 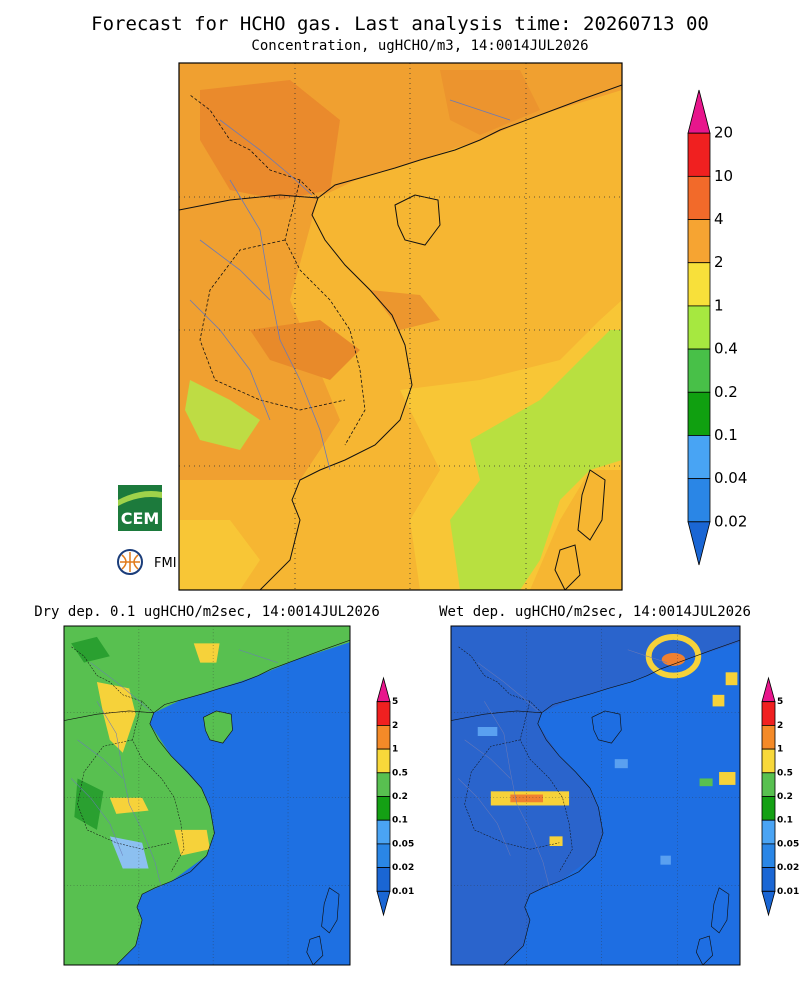 I want to click on cem-text: CEM, so click(x=140, y=518).